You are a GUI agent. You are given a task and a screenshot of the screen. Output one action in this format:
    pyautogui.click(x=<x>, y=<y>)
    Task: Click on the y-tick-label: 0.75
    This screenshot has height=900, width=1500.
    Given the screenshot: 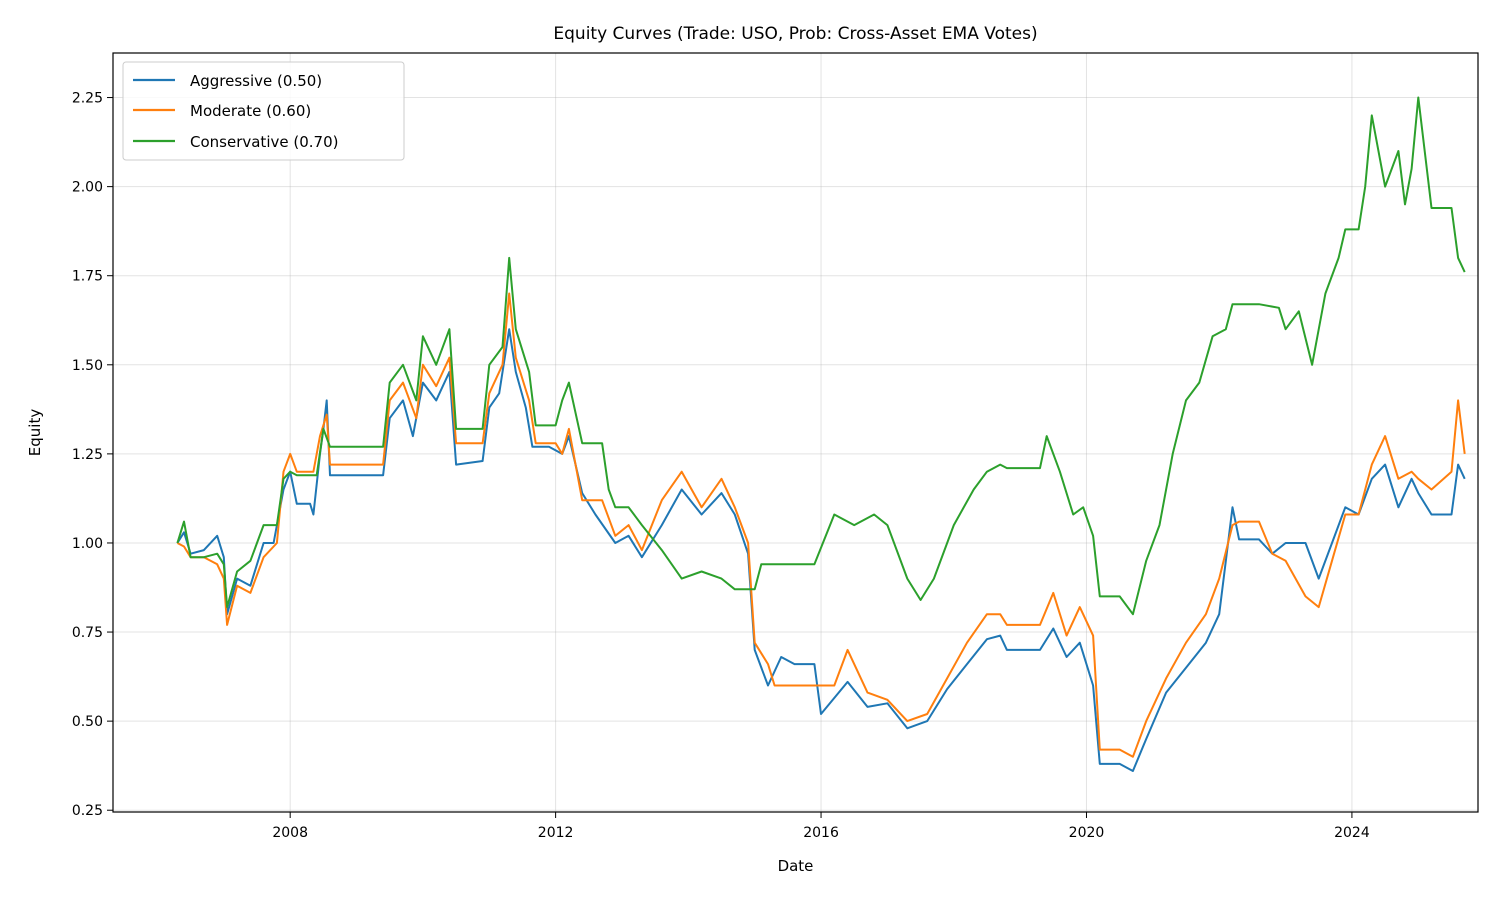 What is the action you would take?
    pyautogui.click(x=87, y=633)
    